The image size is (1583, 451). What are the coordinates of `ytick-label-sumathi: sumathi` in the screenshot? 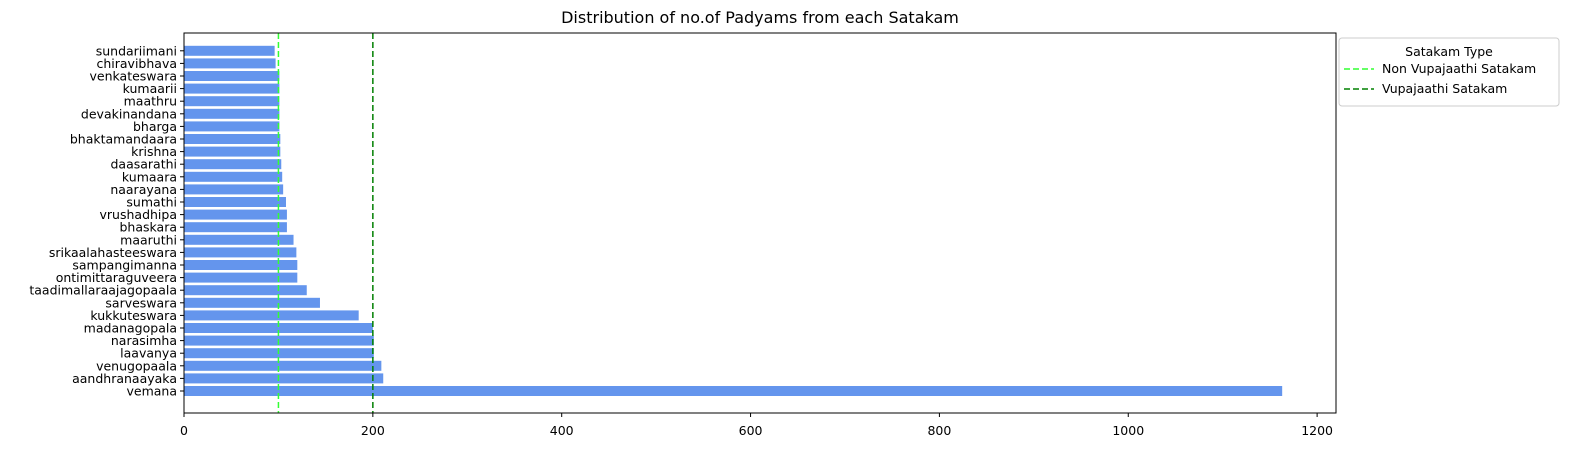 It's located at (151, 202).